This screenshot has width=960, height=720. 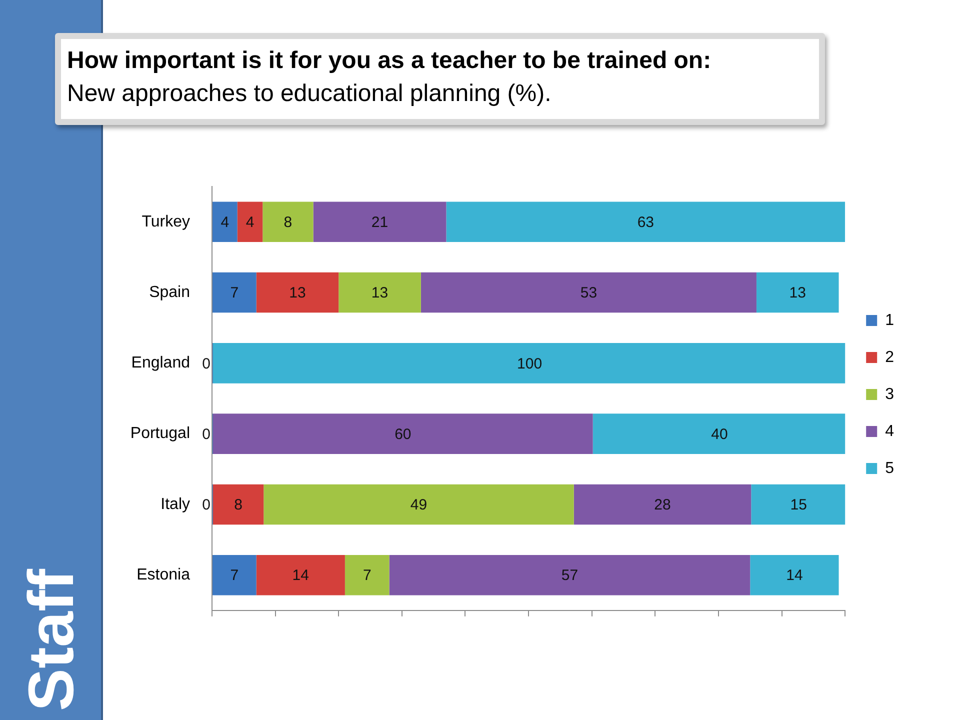 What do you see at coordinates (889, 394) in the screenshot?
I see `legend-label: 3` at bounding box center [889, 394].